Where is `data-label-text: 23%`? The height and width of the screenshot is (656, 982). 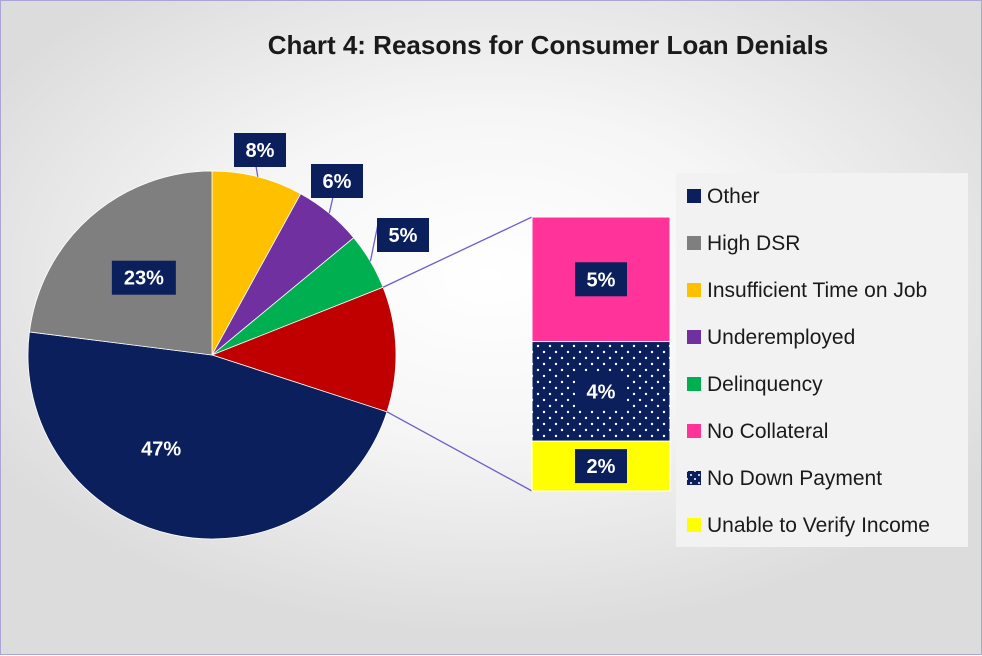
data-label-text: 23% is located at coordinates (144, 279).